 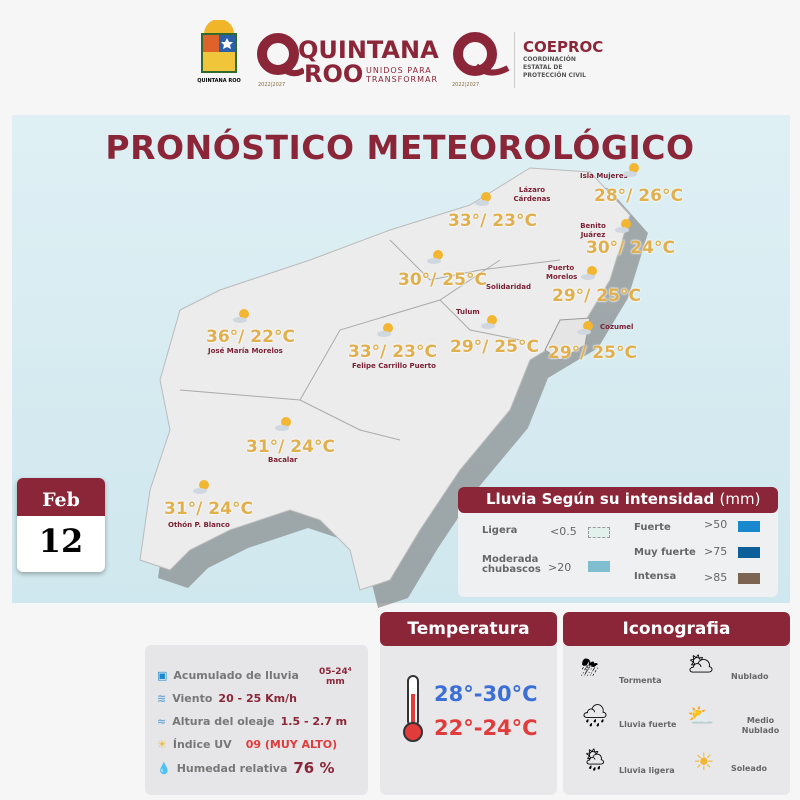 What do you see at coordinates (164, 768) in the screenshot?
I see `humidity-drop-icon: 💧` at bounding box center [164, 768].